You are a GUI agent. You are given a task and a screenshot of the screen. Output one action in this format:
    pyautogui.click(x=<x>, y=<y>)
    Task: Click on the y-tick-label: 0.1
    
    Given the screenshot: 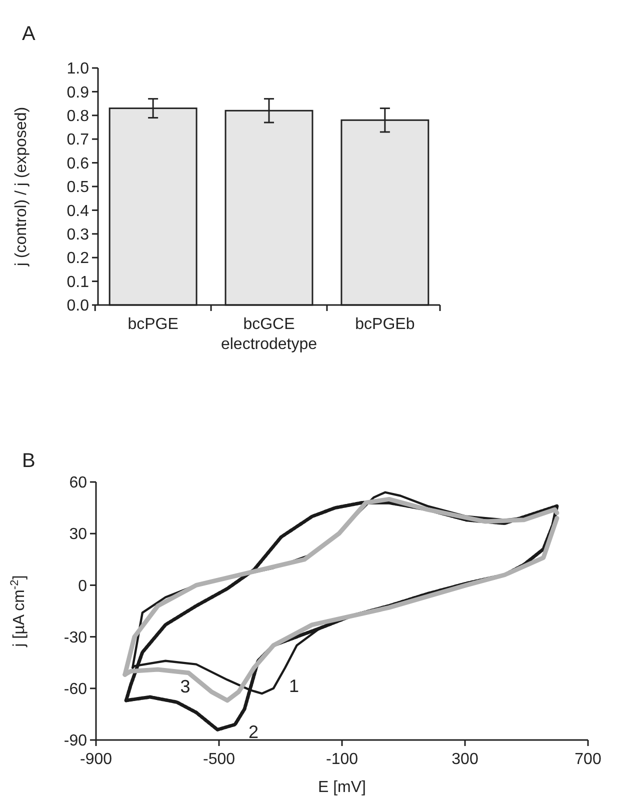 What is the action you would take?
    pyautogui.click(x=78, y=282)
    